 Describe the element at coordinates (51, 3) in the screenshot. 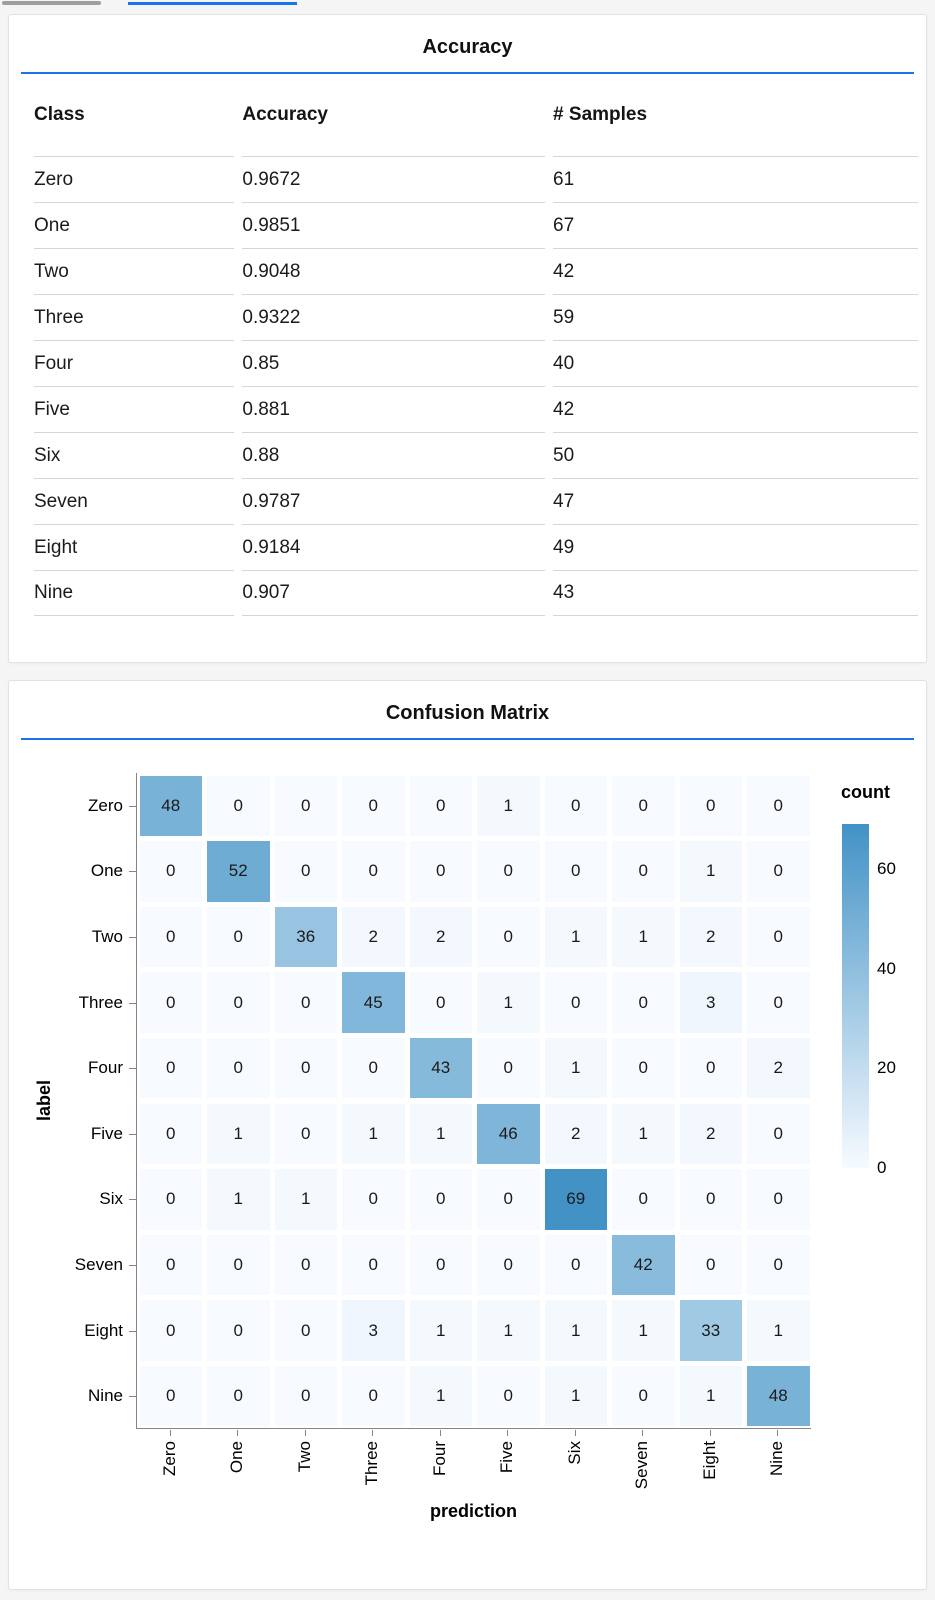

I see `horizontal-scrollbar-thumb` at that location.